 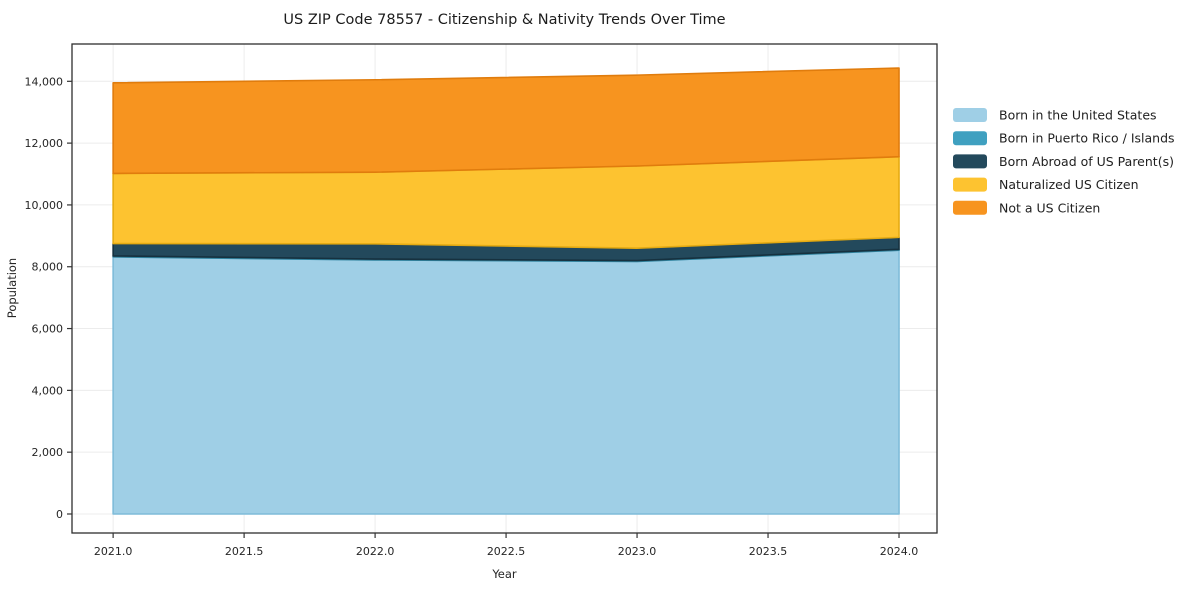 What do you see at coordinates (1069, 184) in the screenshot?
I see `legend-label: Naturalized US Citizen` at bounding box center [1069, 184].